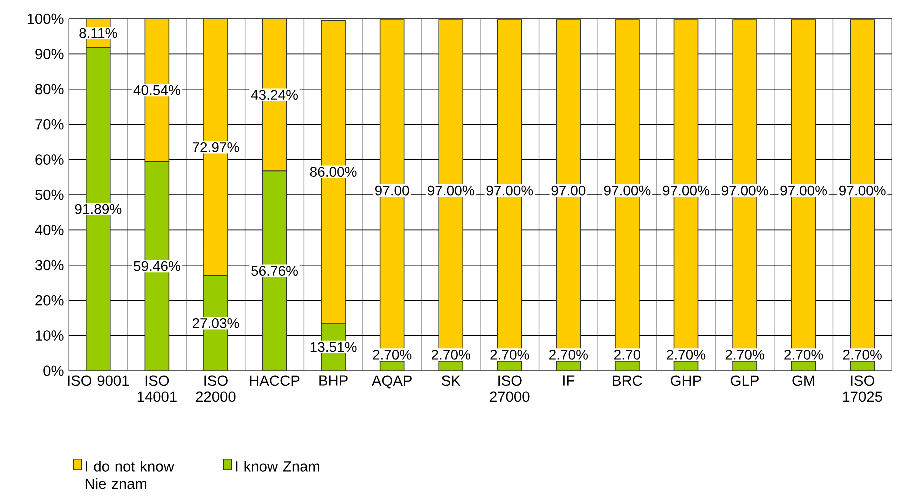  What do you see at coordinates (157, 389) in the screenshot?
I see `x-tick-label: ISO 14001` at bounding box center [157, 389].